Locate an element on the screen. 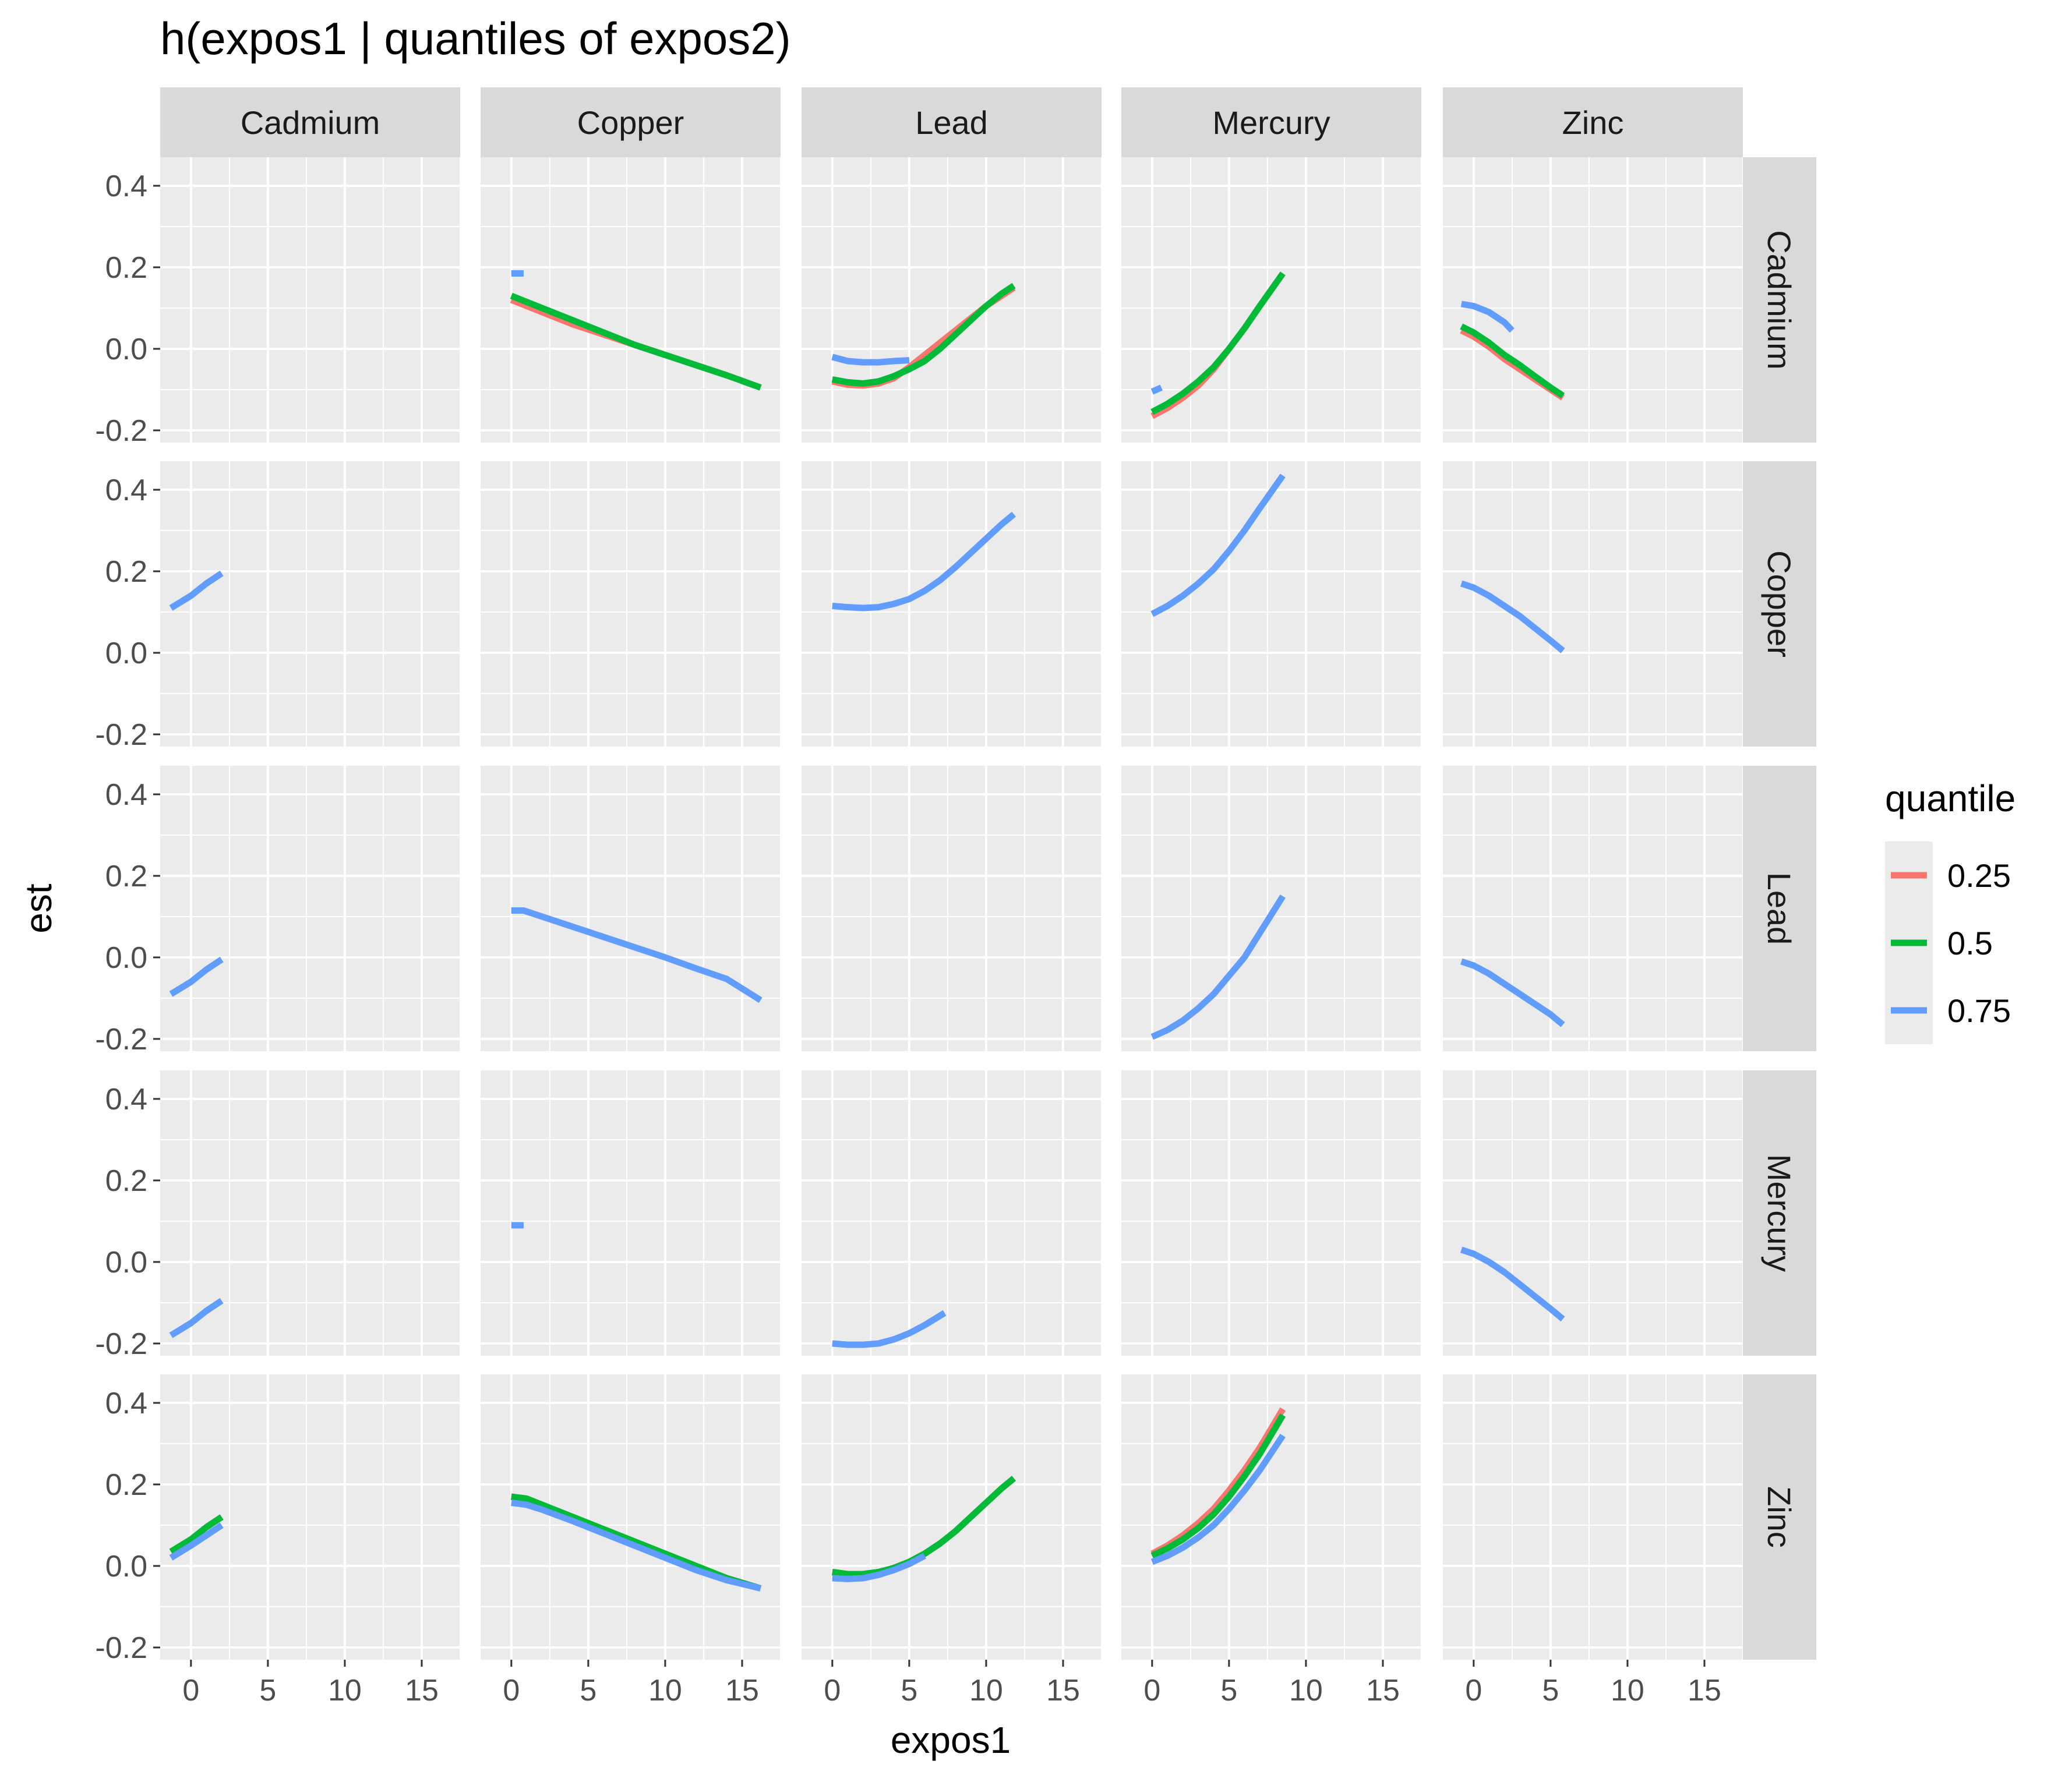 The height and width of the screenshot is (1782, 2072). series-group-r2-c1 is located at coordinates (637, 955).